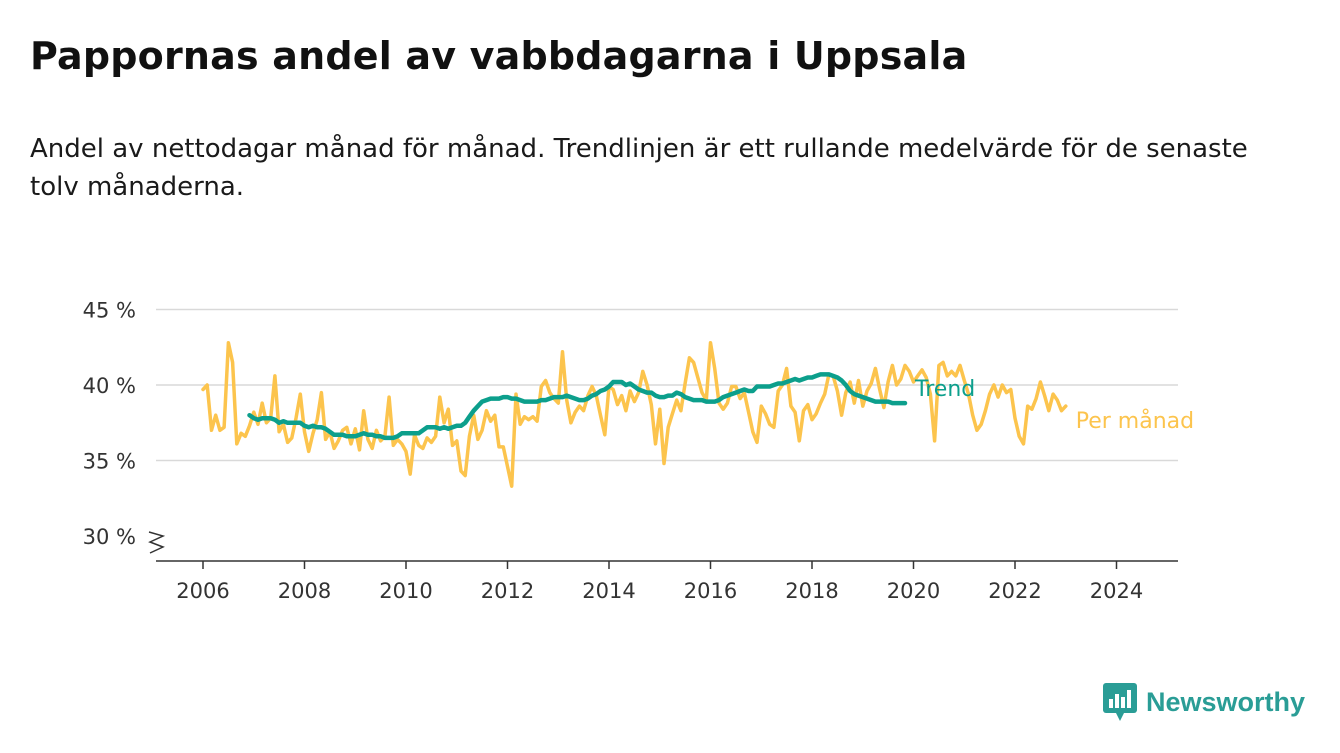  I want to click on x-tick-label: 2016, so click(710, 591).